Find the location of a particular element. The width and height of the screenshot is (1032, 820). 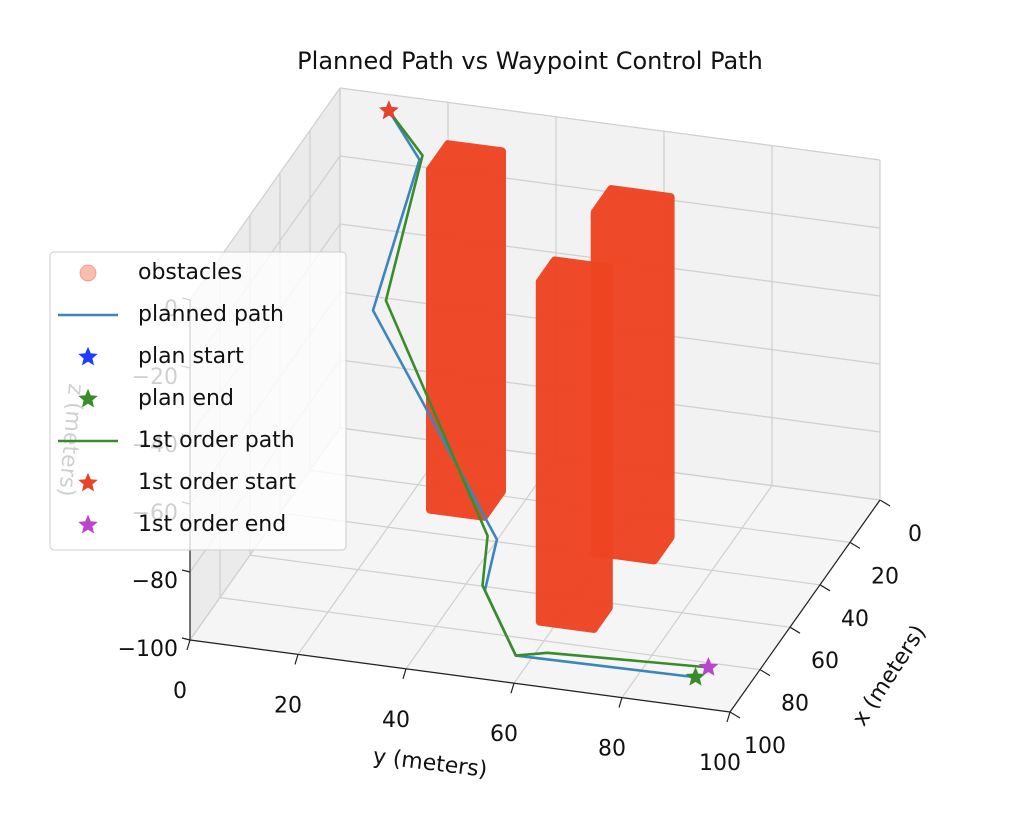

y-tick-label: 0 is located at coordinates (180, 691).